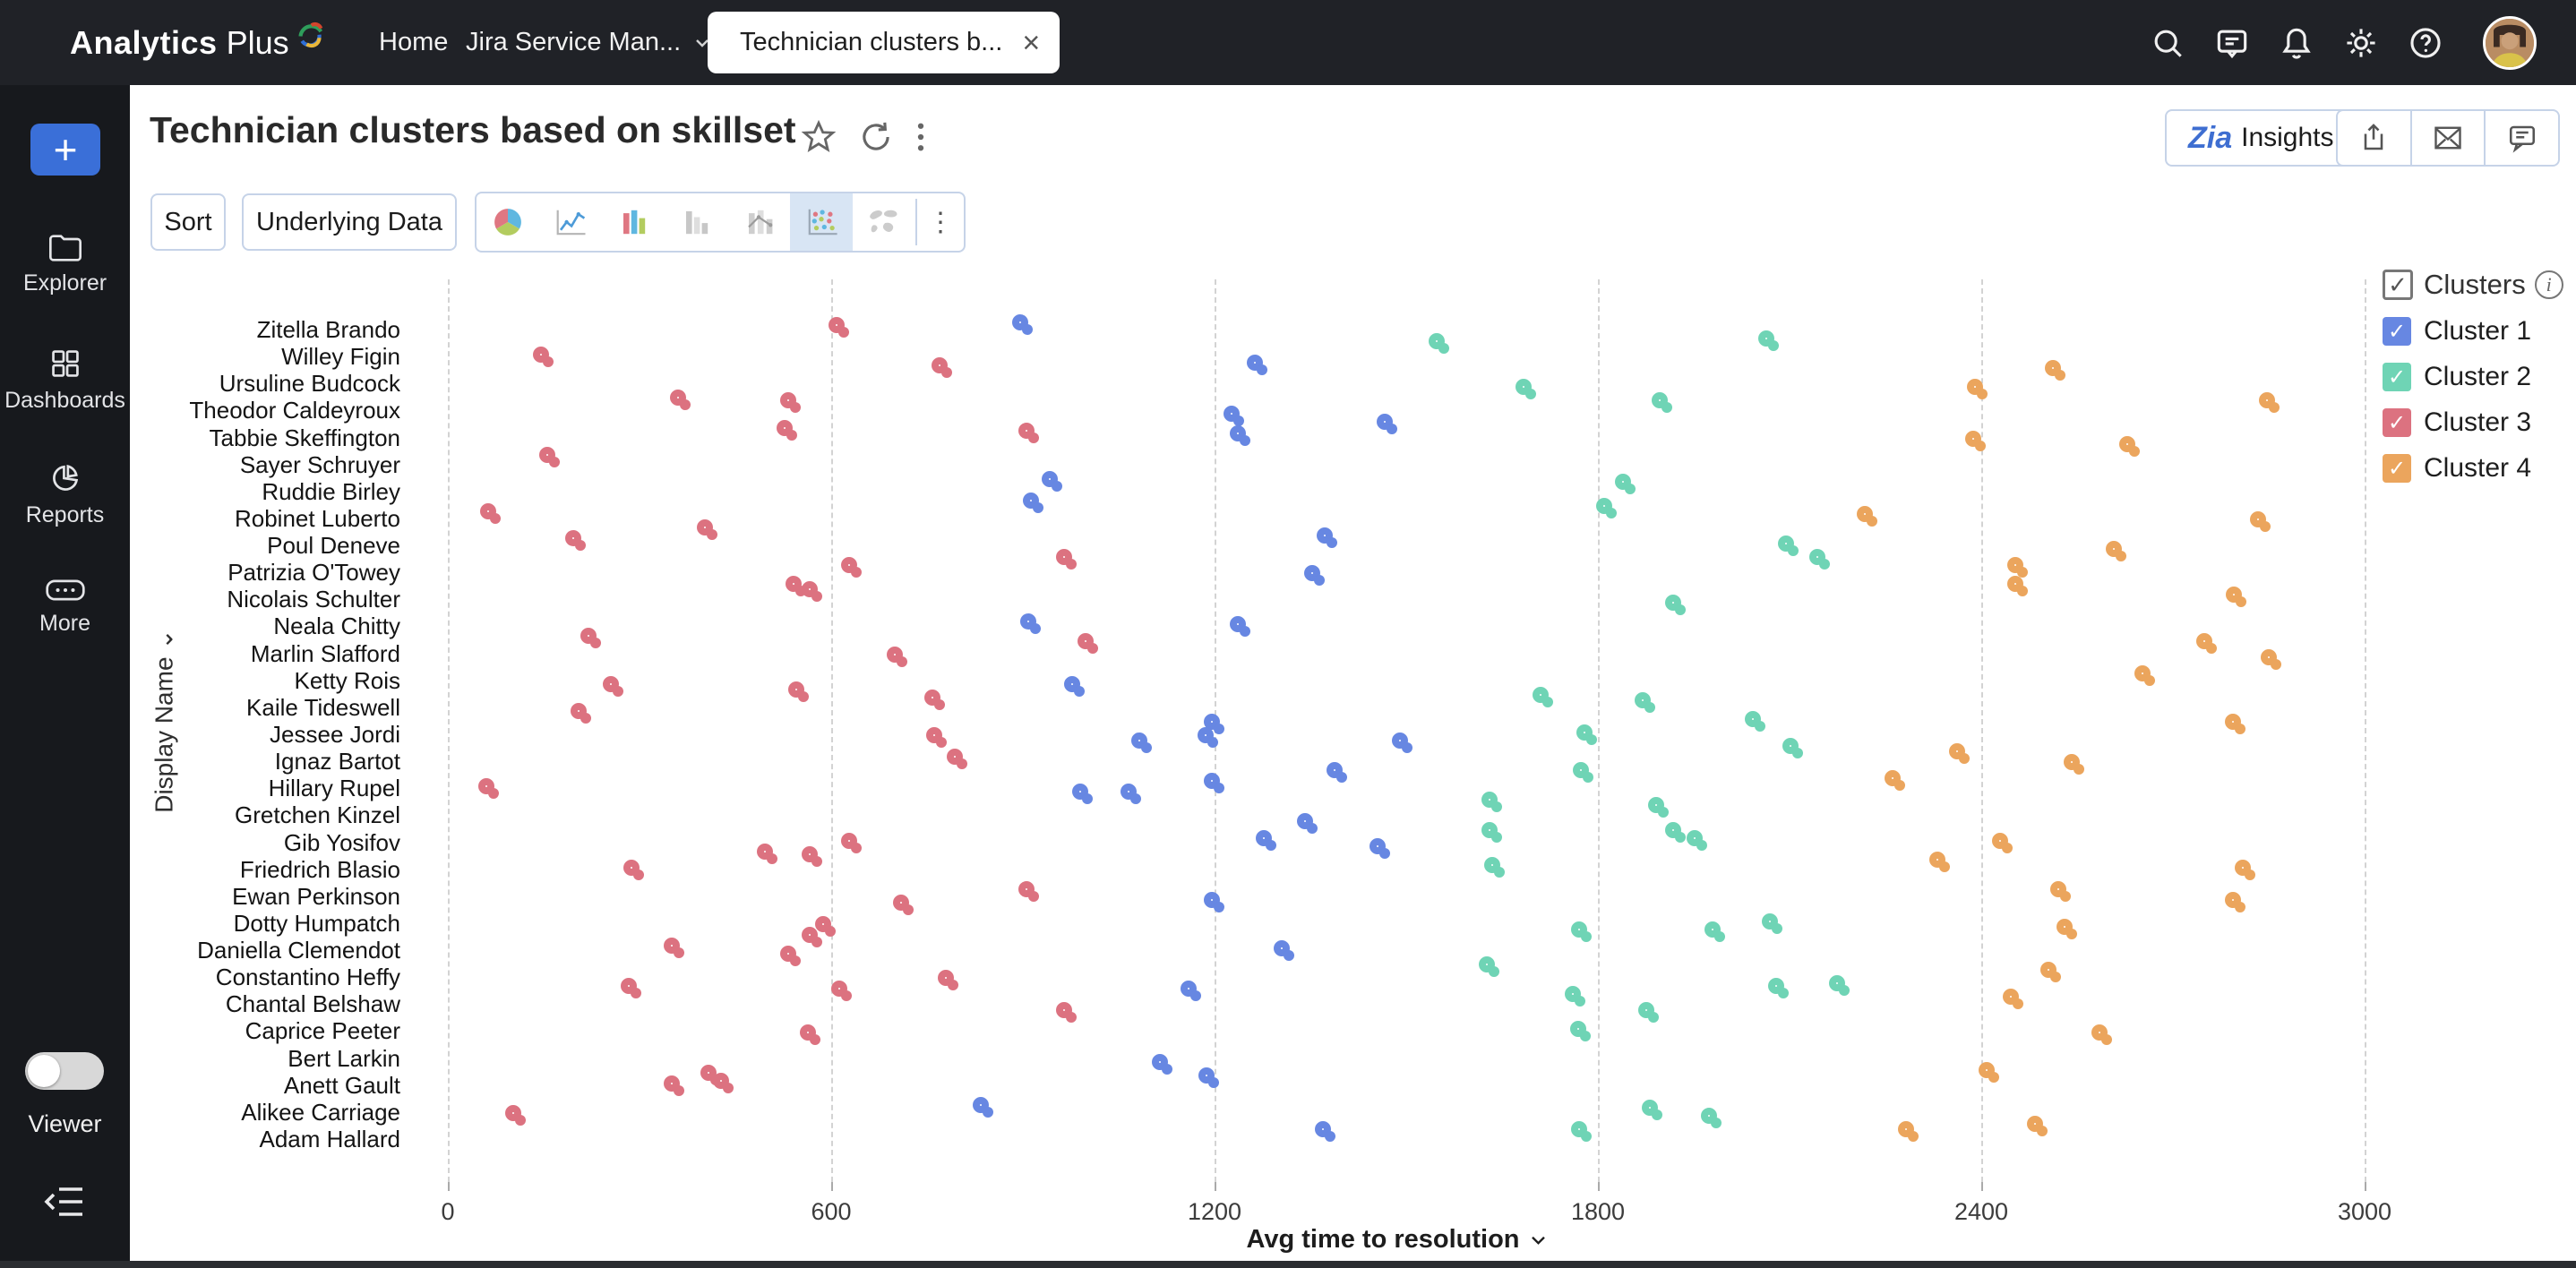  What do you see at coordinates (2361, 43) in the screenshot?
I see `settings-icon` at bounding box center [2361, 43].